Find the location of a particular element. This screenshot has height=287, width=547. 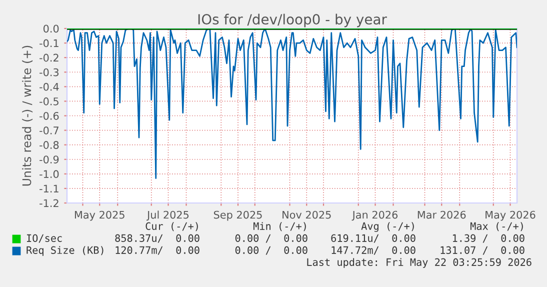

text: 120.77m/ 0.00 is located at coordinates (158, 250).